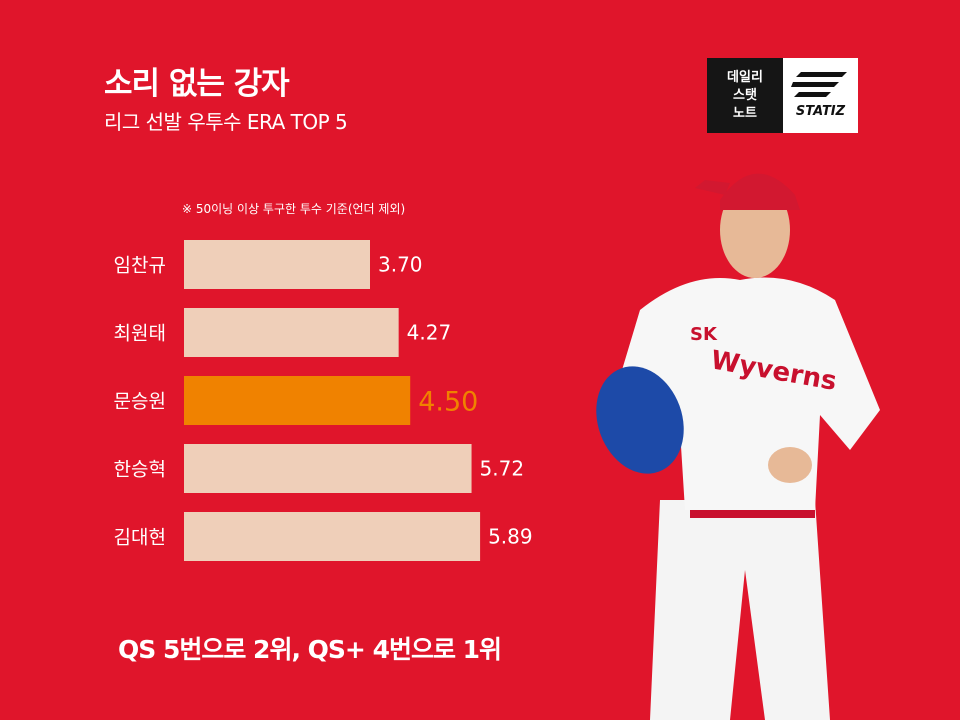 The width and height of the screenshot is (960, 720). Describe the element at coordinates (704, 334) in the screenshot. I see `svg-text: SK` at that location.